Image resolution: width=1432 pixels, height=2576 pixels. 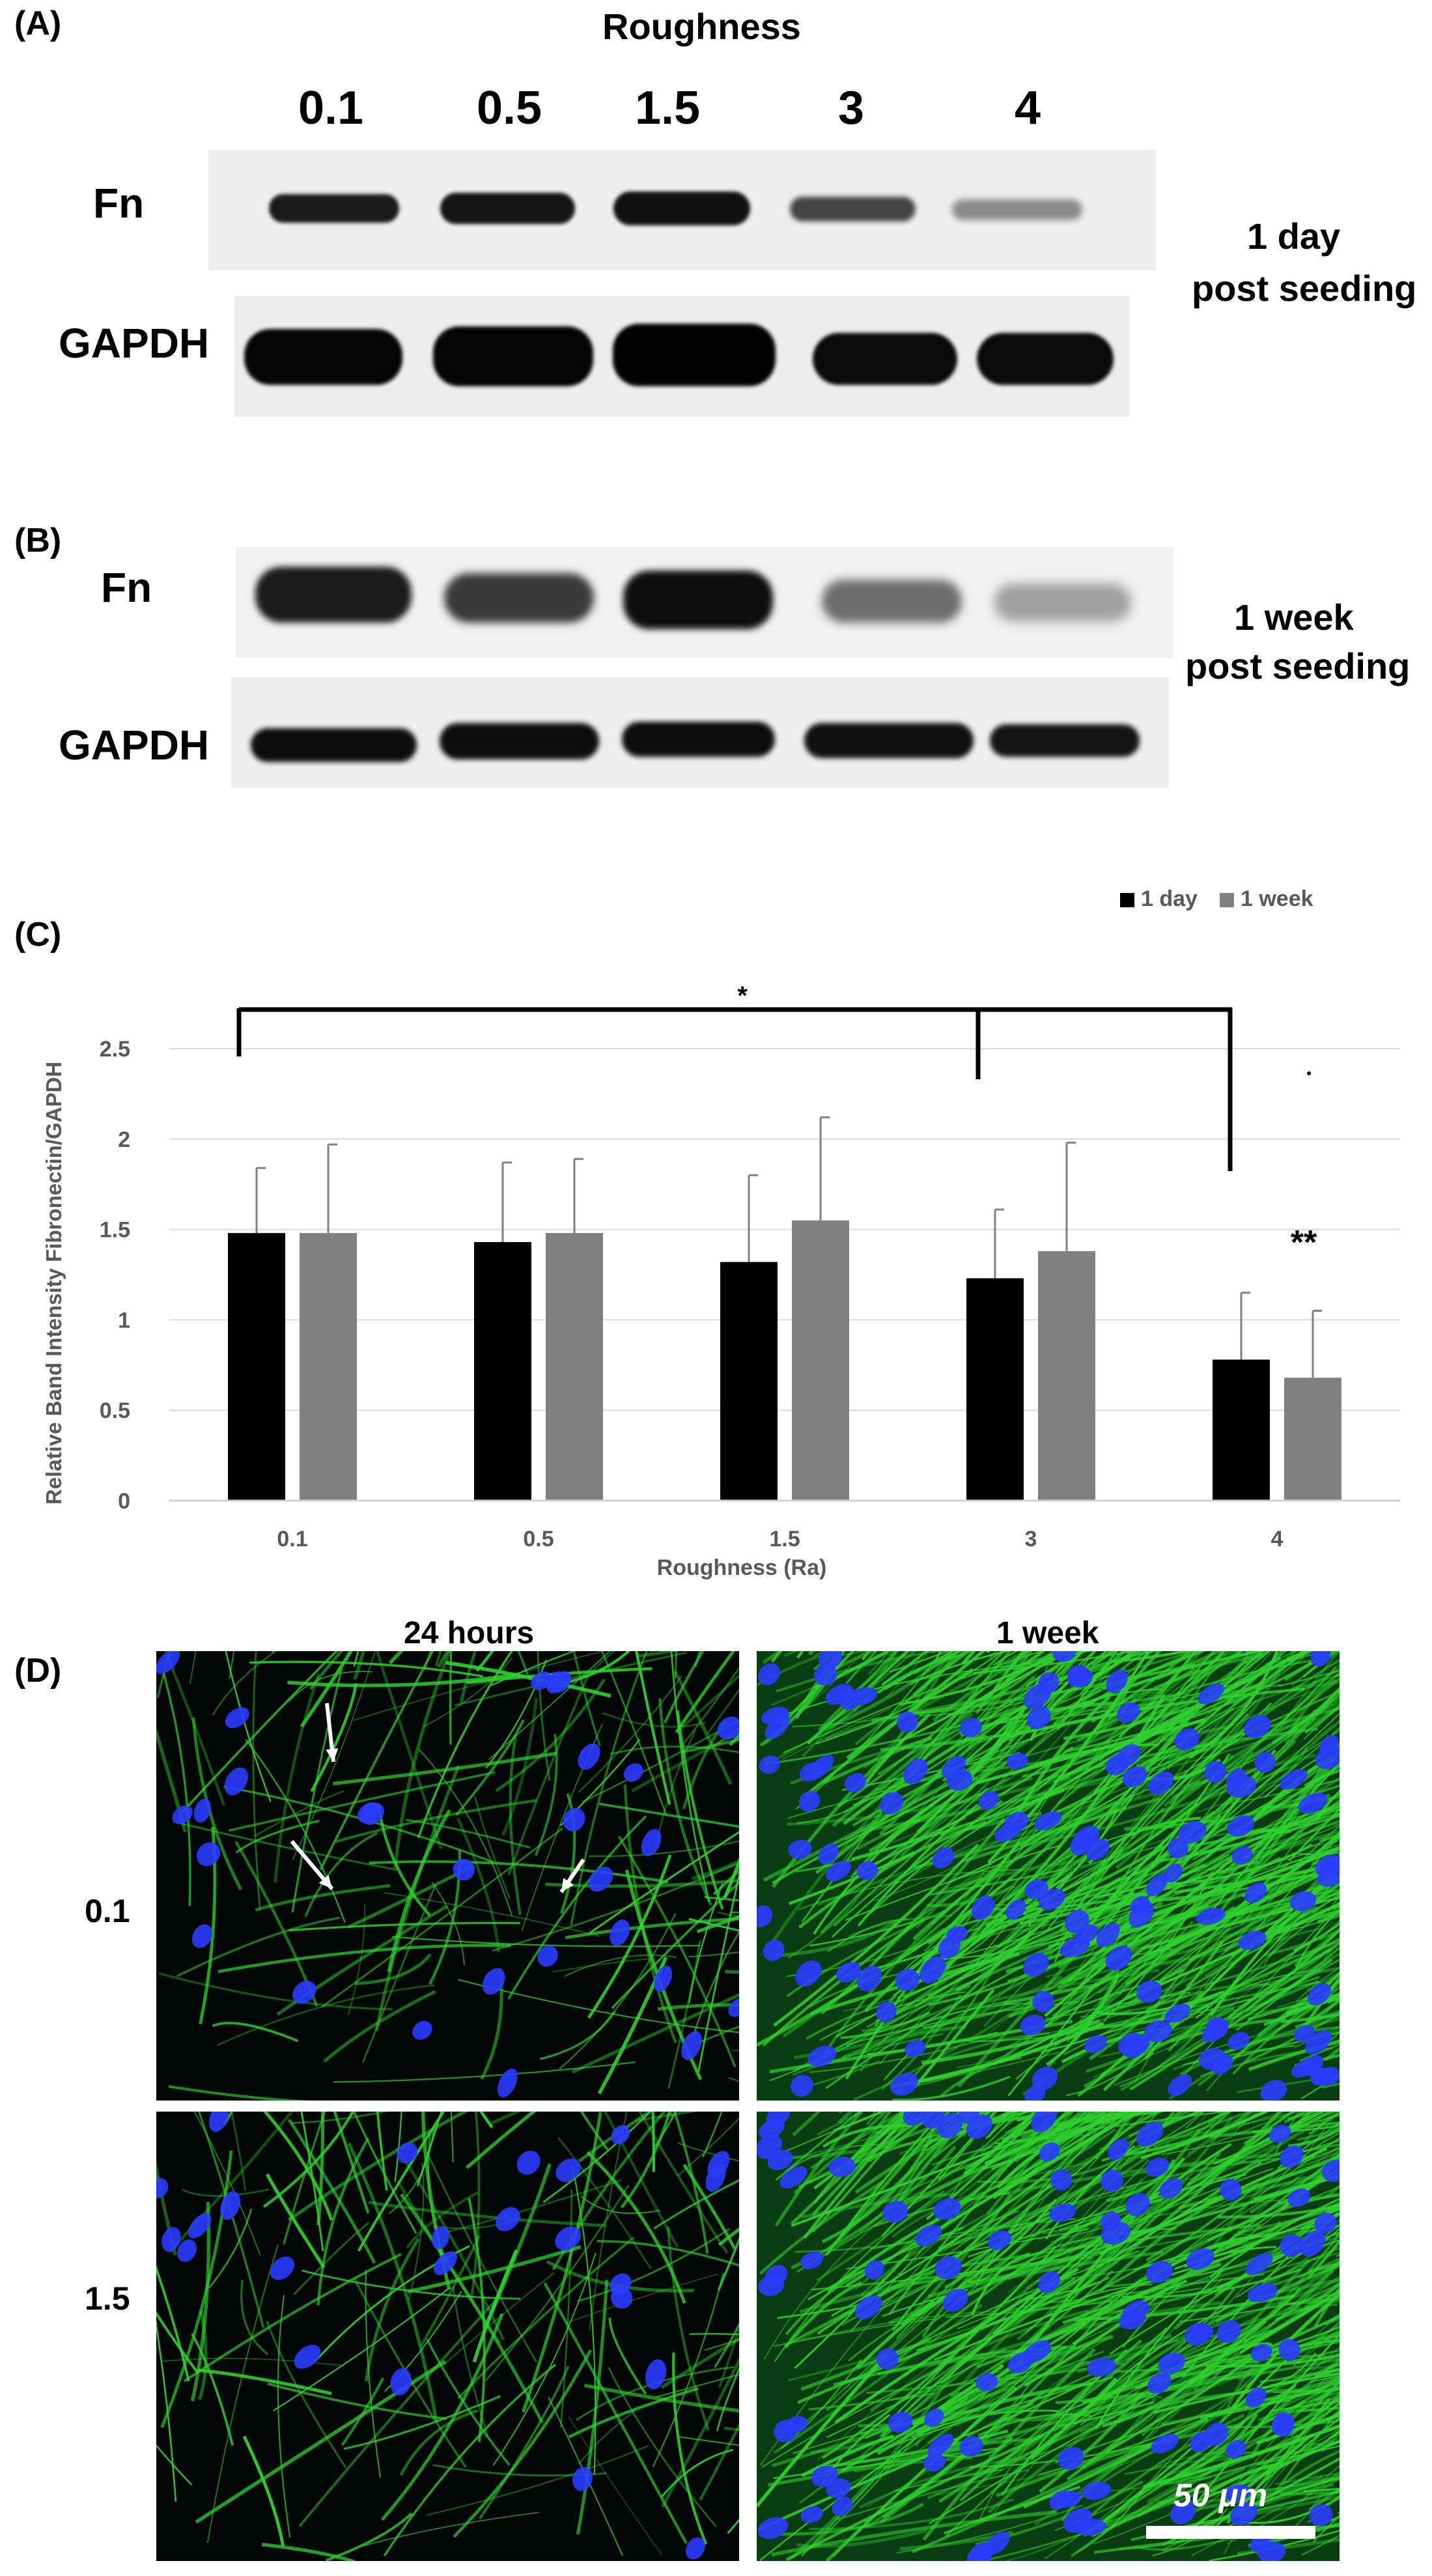 What do you see at coordinates (668, 108) in the screenshot?
I see `lane-label: 1.5` at bounding box center [668, 108].